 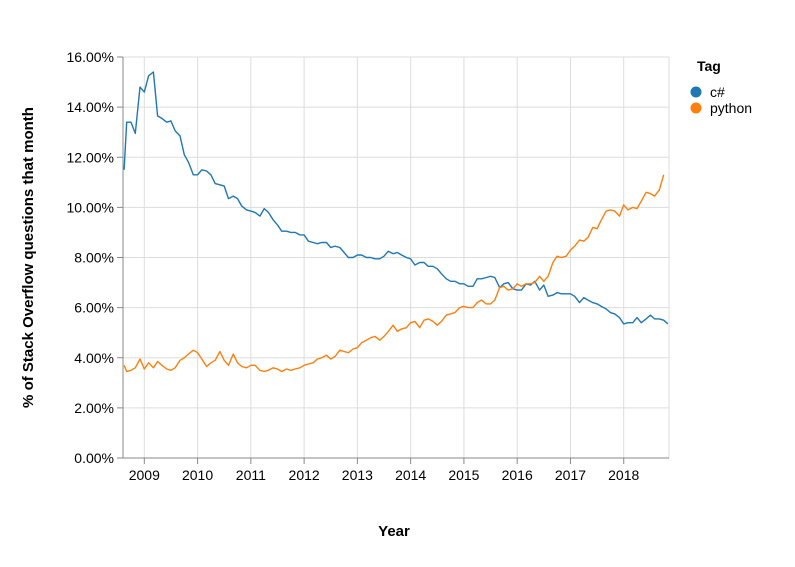 I want to click on x-tick-label: 2012, so click(x=304, y=475).